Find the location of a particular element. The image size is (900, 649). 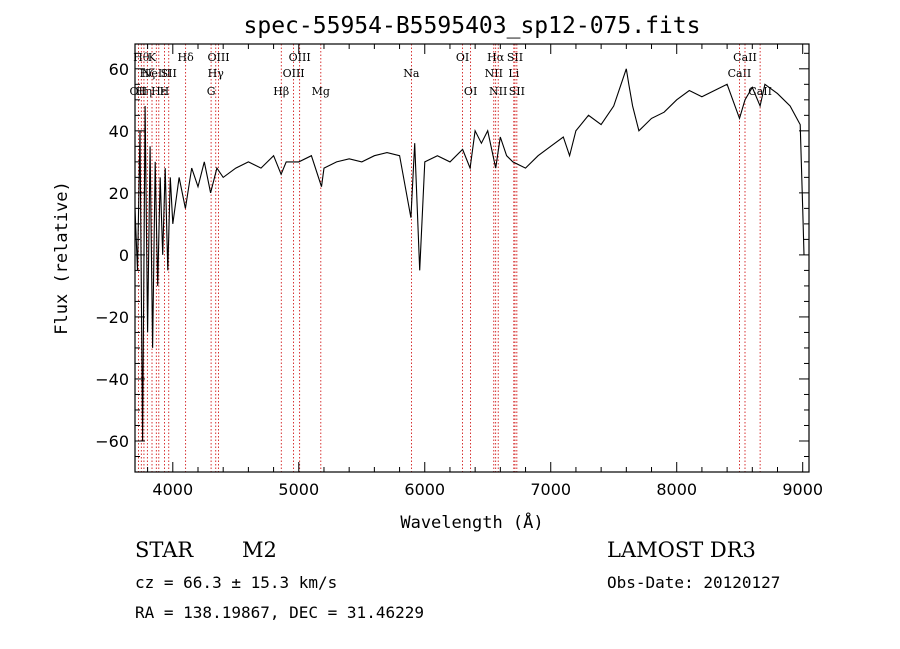

spectral-line-label: Hη is located at coordinates (144, 91).